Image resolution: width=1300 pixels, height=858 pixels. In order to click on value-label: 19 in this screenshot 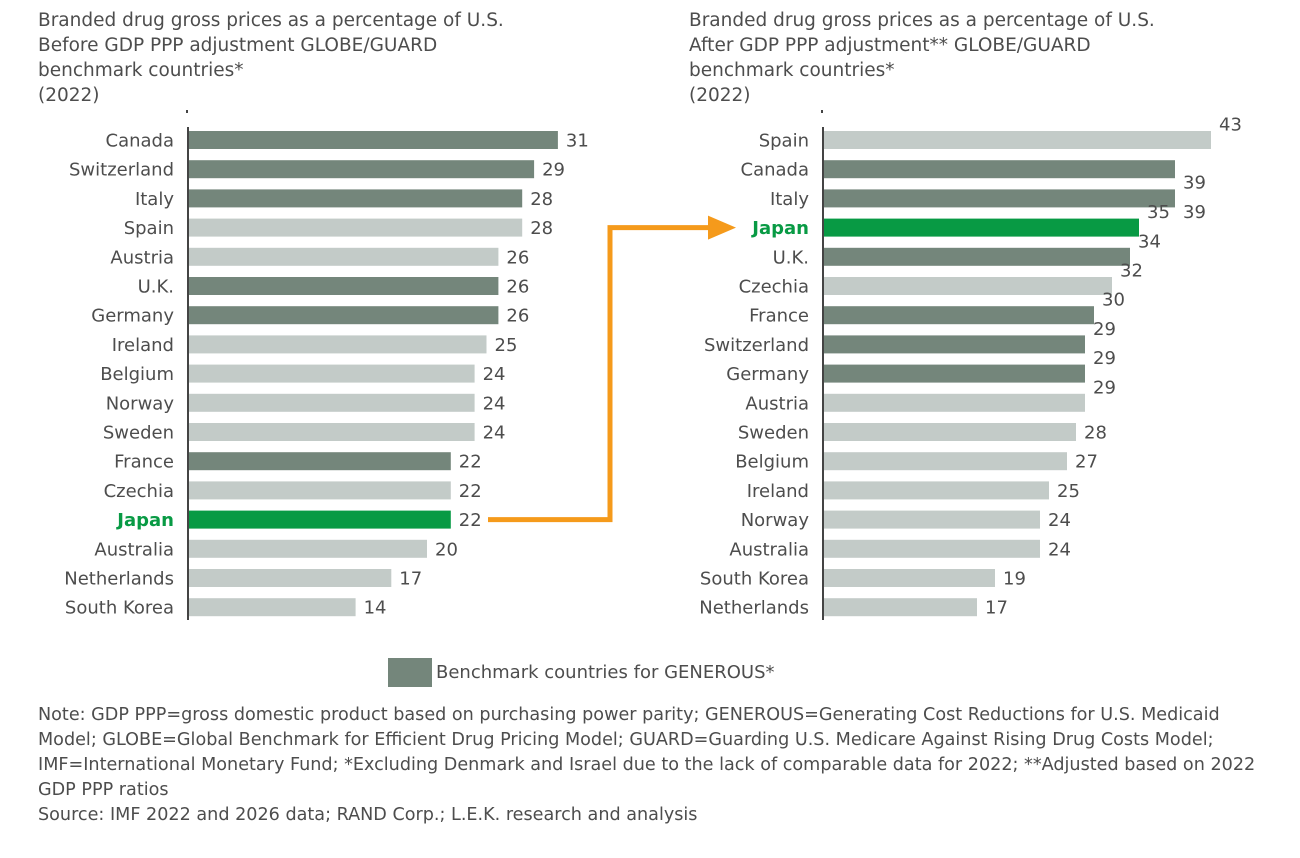, I will do `click(1014, 579)`.